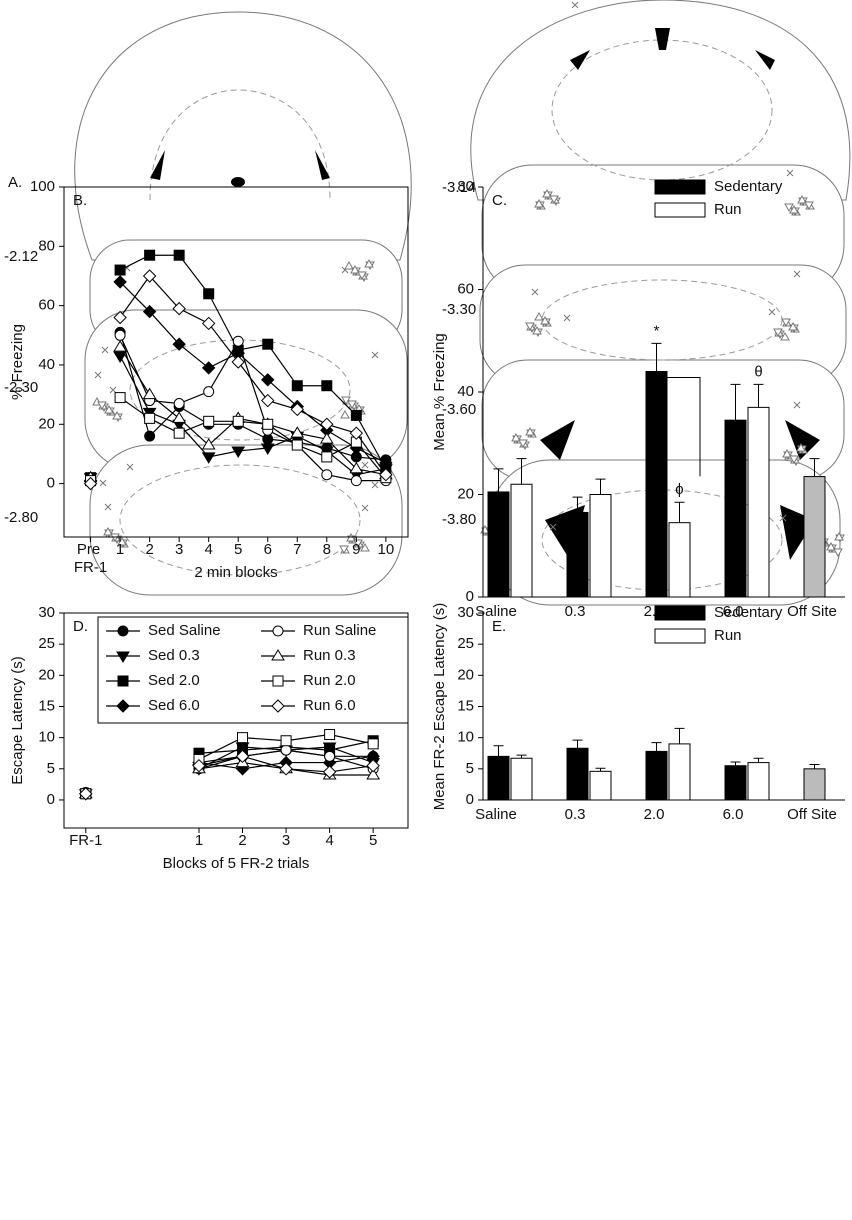 Image resolution: width=852 pixels, height=1220 pixels. I want to click on panel-label: E., so click(499, 626).